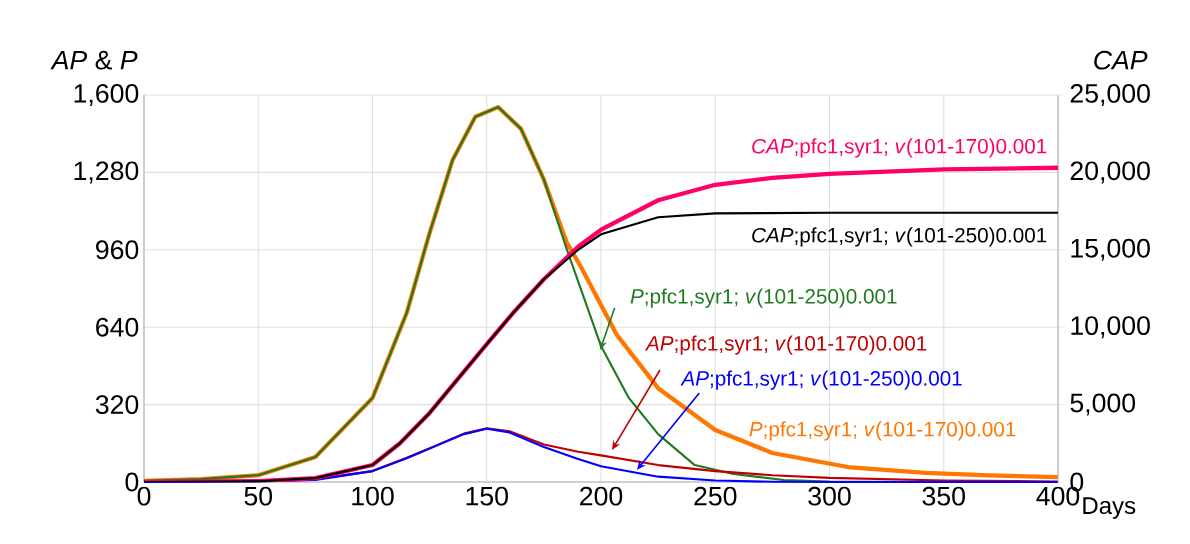 The height and width of the screenshot is (544, 1190). What do you see at coordinates (132, 482) in the screenshot?
I see `y-tick-label: 0` at bounding box center [132, 482].